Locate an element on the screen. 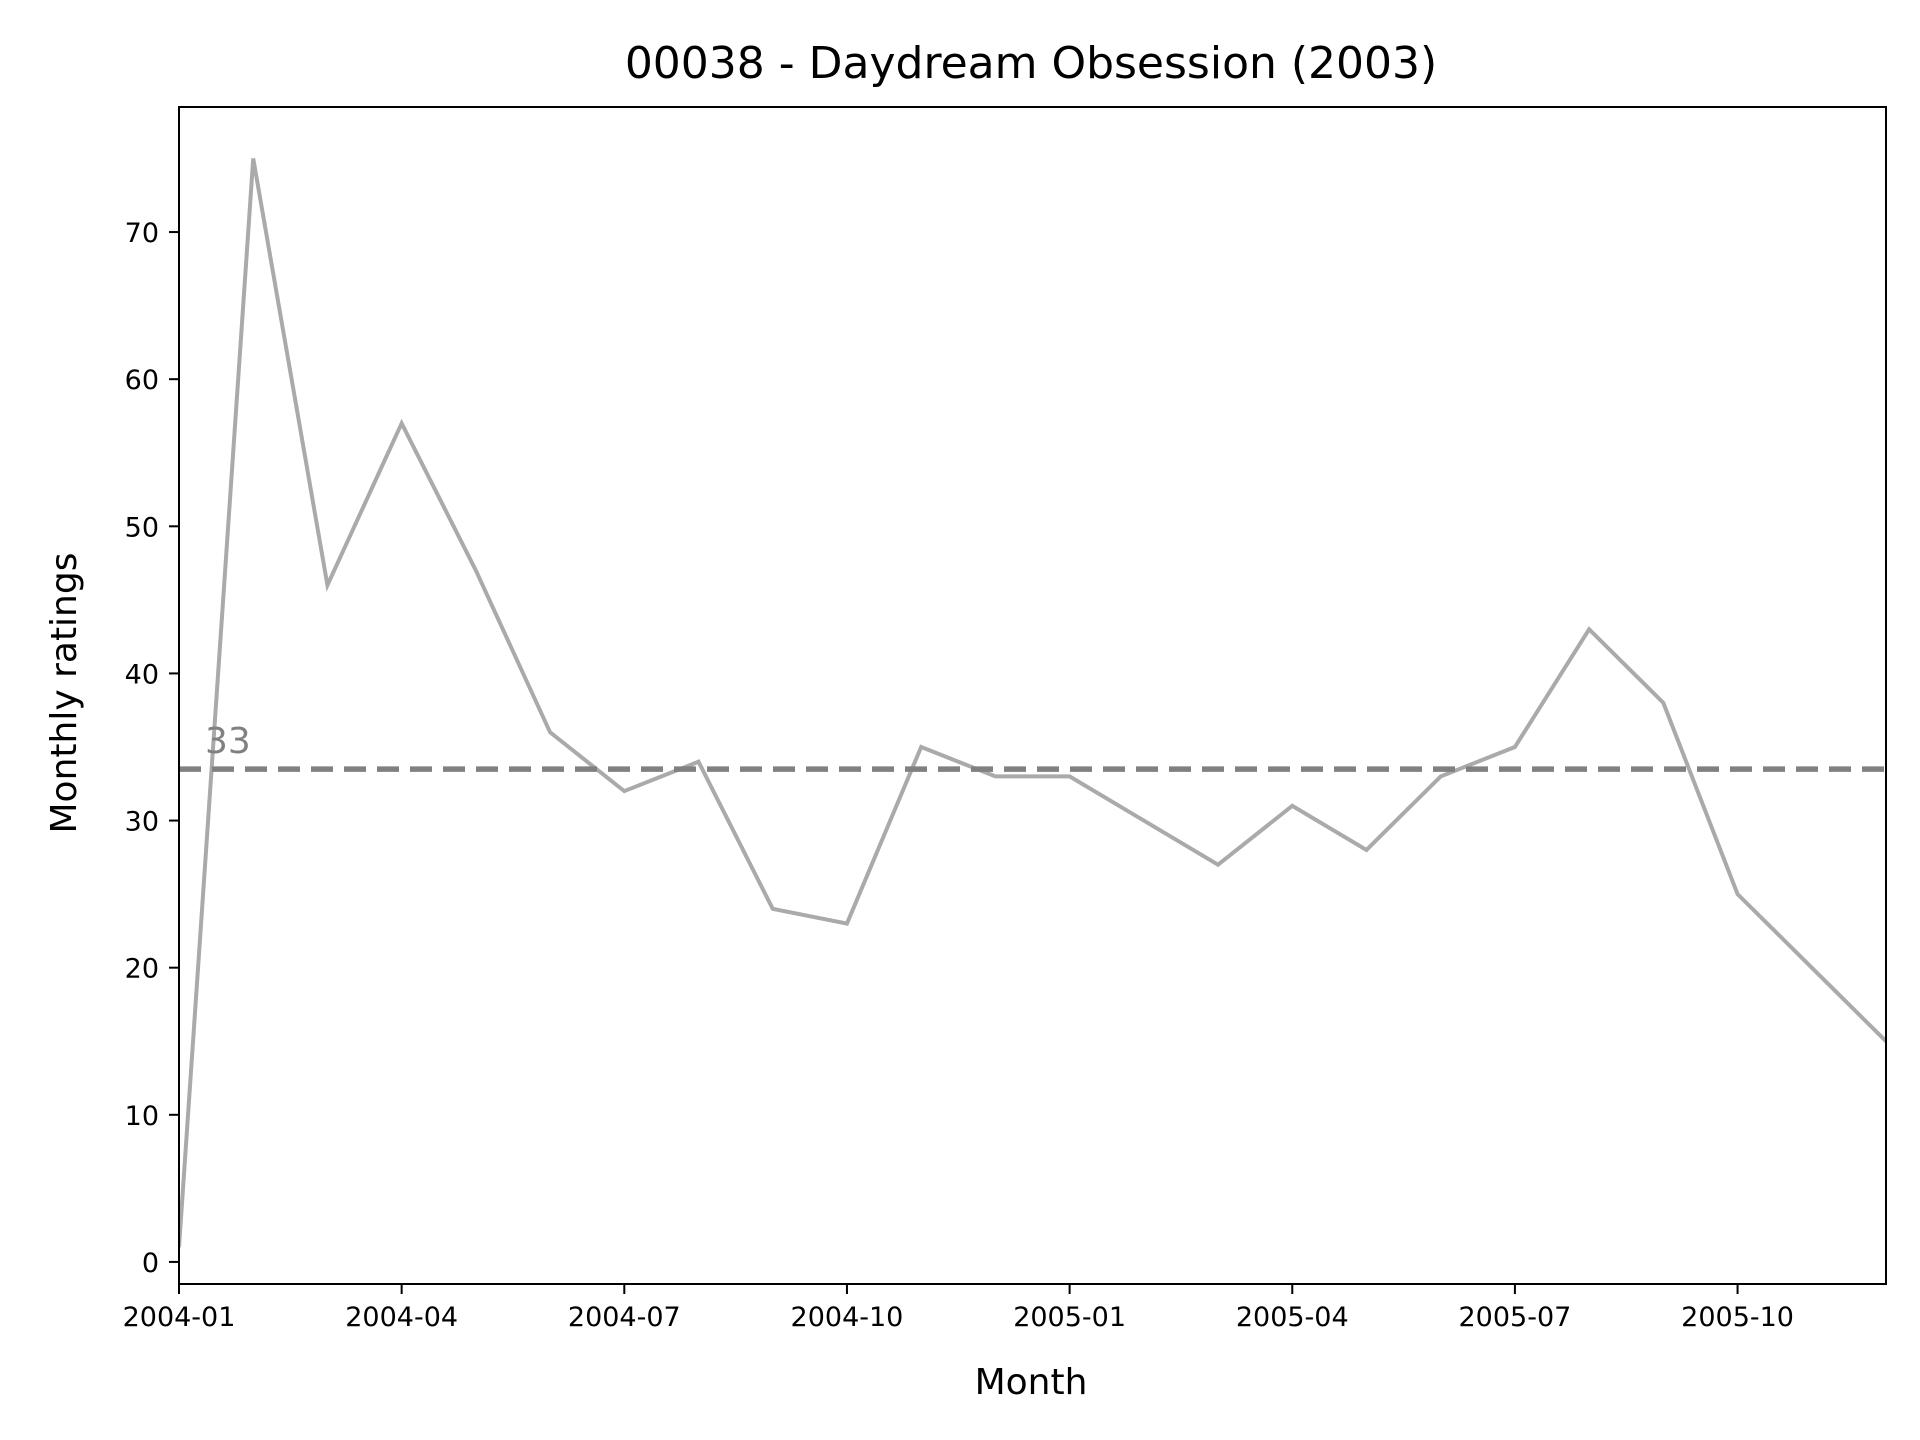 The width and height of the screenshot is (1920, 1440). y-axis-label: Monthly ratings is located at coordinates (64, 693).